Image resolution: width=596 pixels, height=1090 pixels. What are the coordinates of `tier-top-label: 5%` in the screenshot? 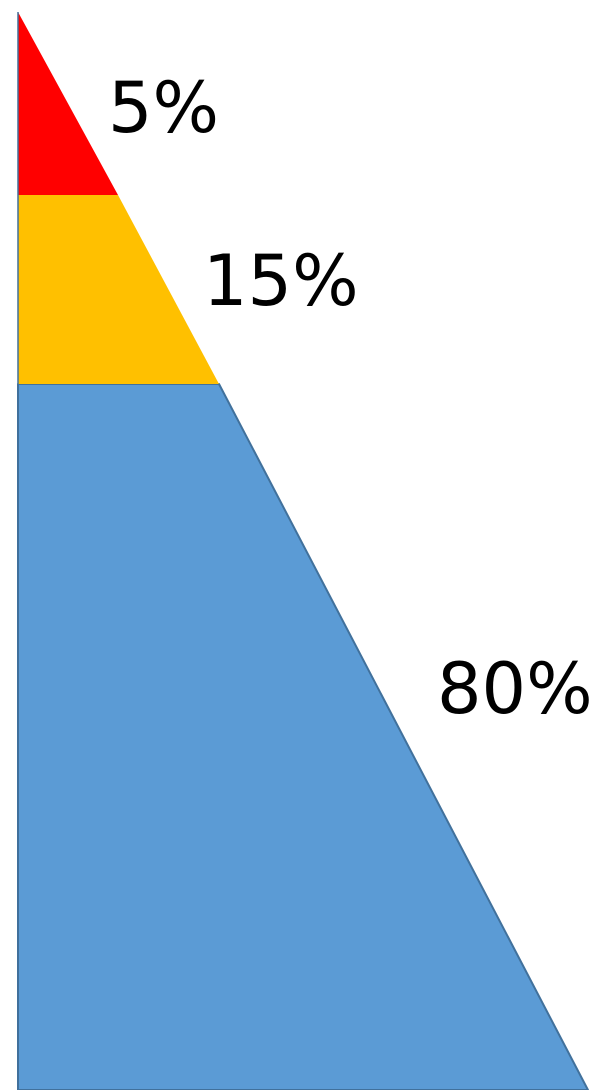 It's located at (163, 108).